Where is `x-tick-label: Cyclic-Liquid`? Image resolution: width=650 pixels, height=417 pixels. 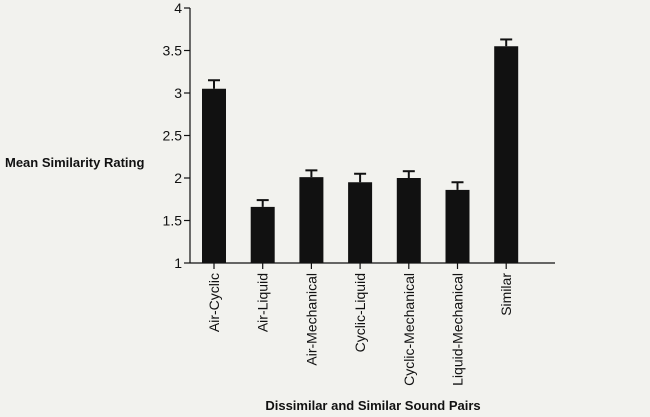
x-tick-label: Cyclic-Liquid is located at coordinates (360, 312).